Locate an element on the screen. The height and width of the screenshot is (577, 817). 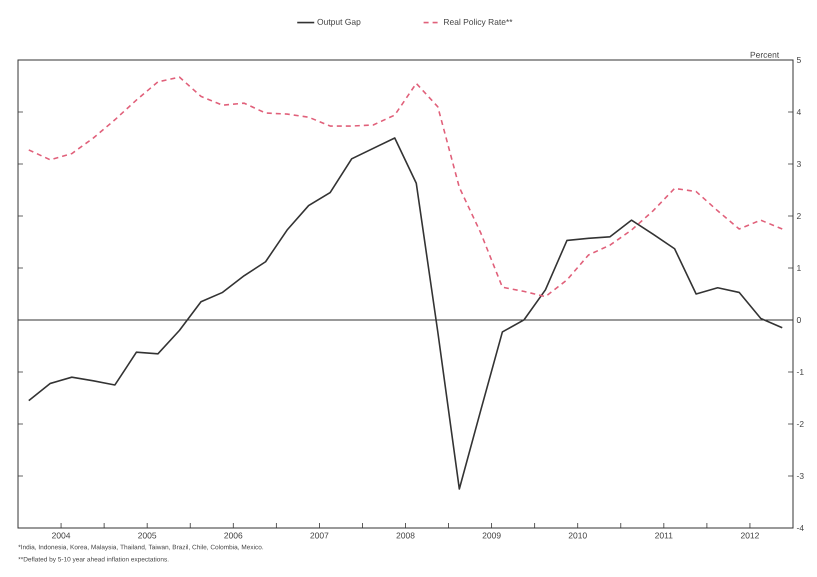
x-tick-label: 2009 is located at coordinates (491, 535).